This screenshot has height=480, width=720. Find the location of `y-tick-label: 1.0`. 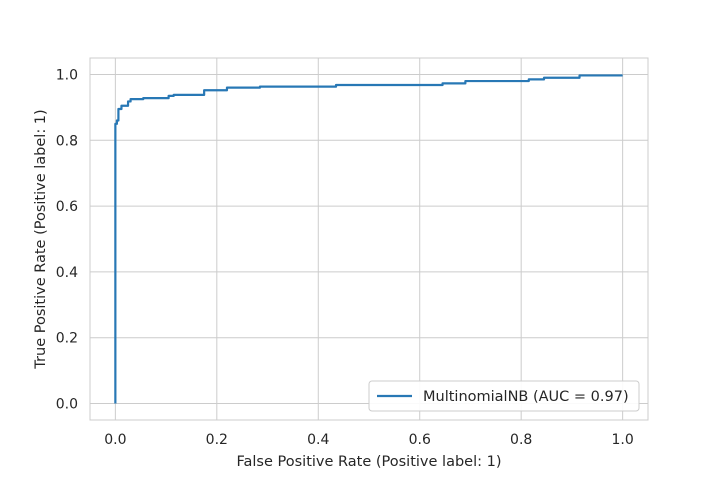

y-tick-label: 1.0 is located at coordinates (67, 75).